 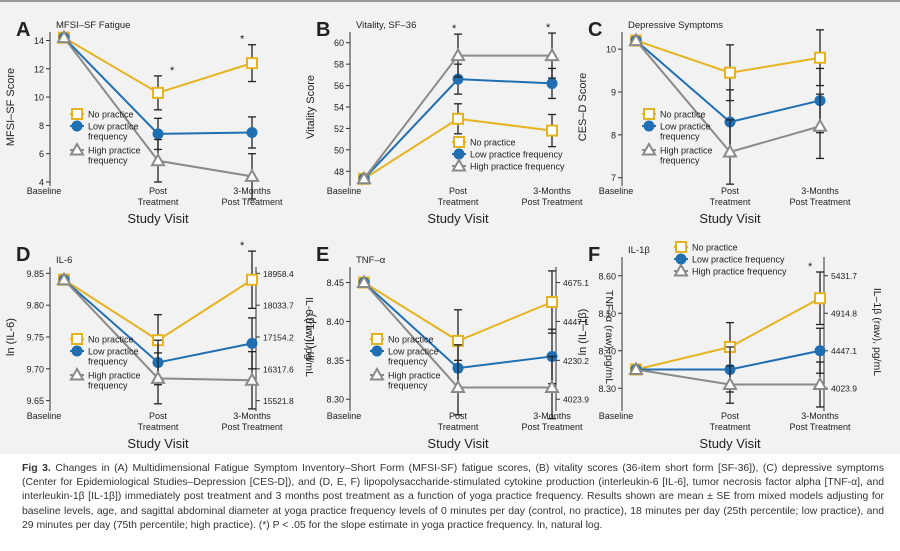 What do you see at coordinates (595, 30) in the screenshot?
I see `panel-letter: C` at bounding box center [595, 30].